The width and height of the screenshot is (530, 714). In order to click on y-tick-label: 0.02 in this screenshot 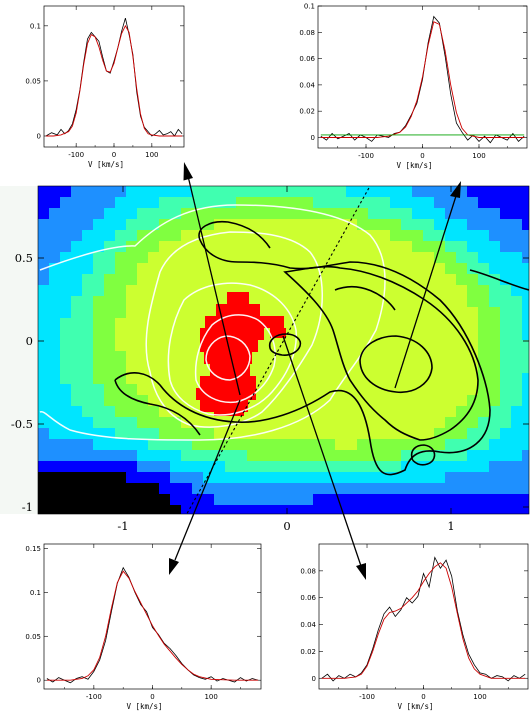, I will do `click(307, 112)`.